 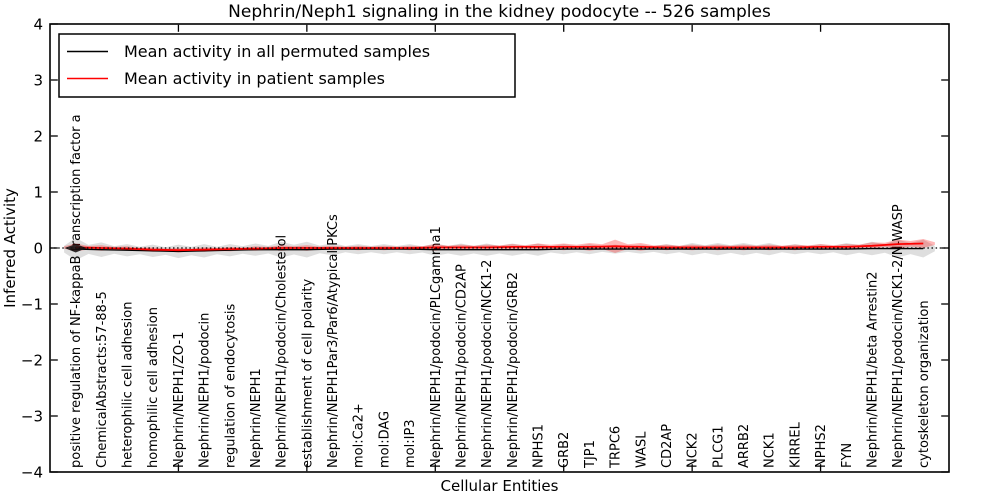 I want to click on x-category-label: WASL, so click(x=641, y=449).